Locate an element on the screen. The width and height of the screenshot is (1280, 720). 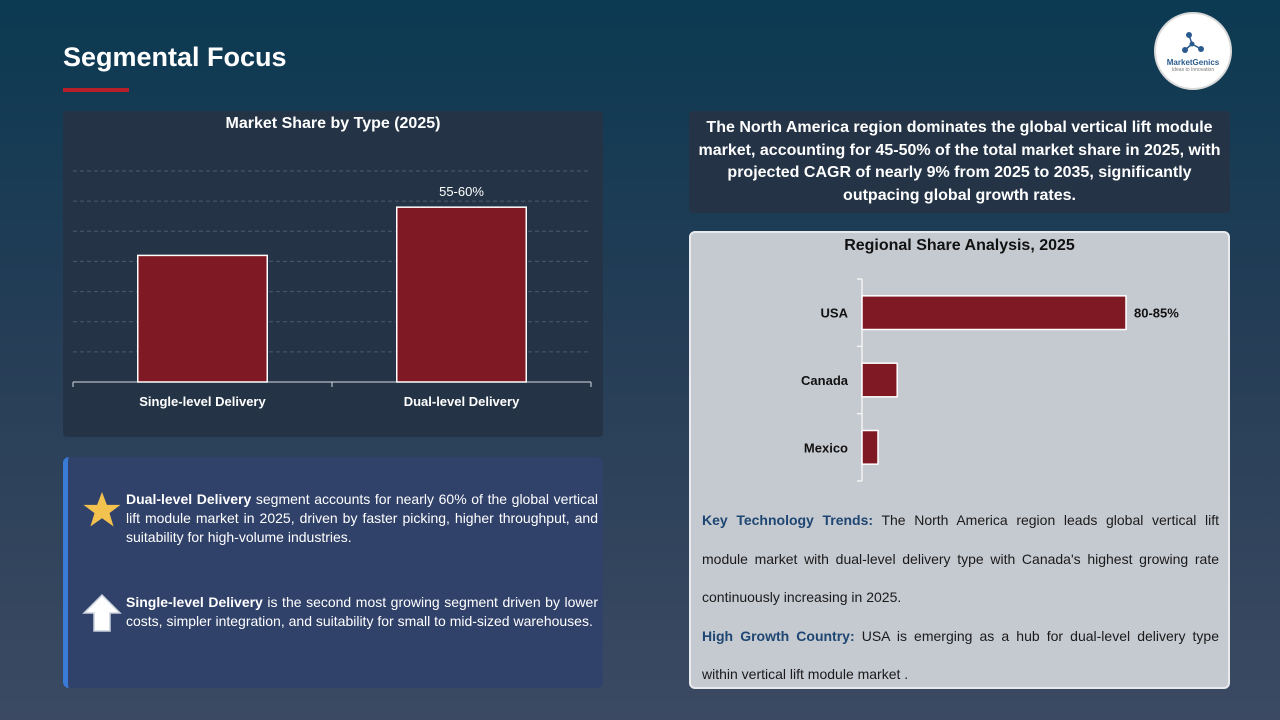
molecule-icon is located at coordinates (1193, 42).